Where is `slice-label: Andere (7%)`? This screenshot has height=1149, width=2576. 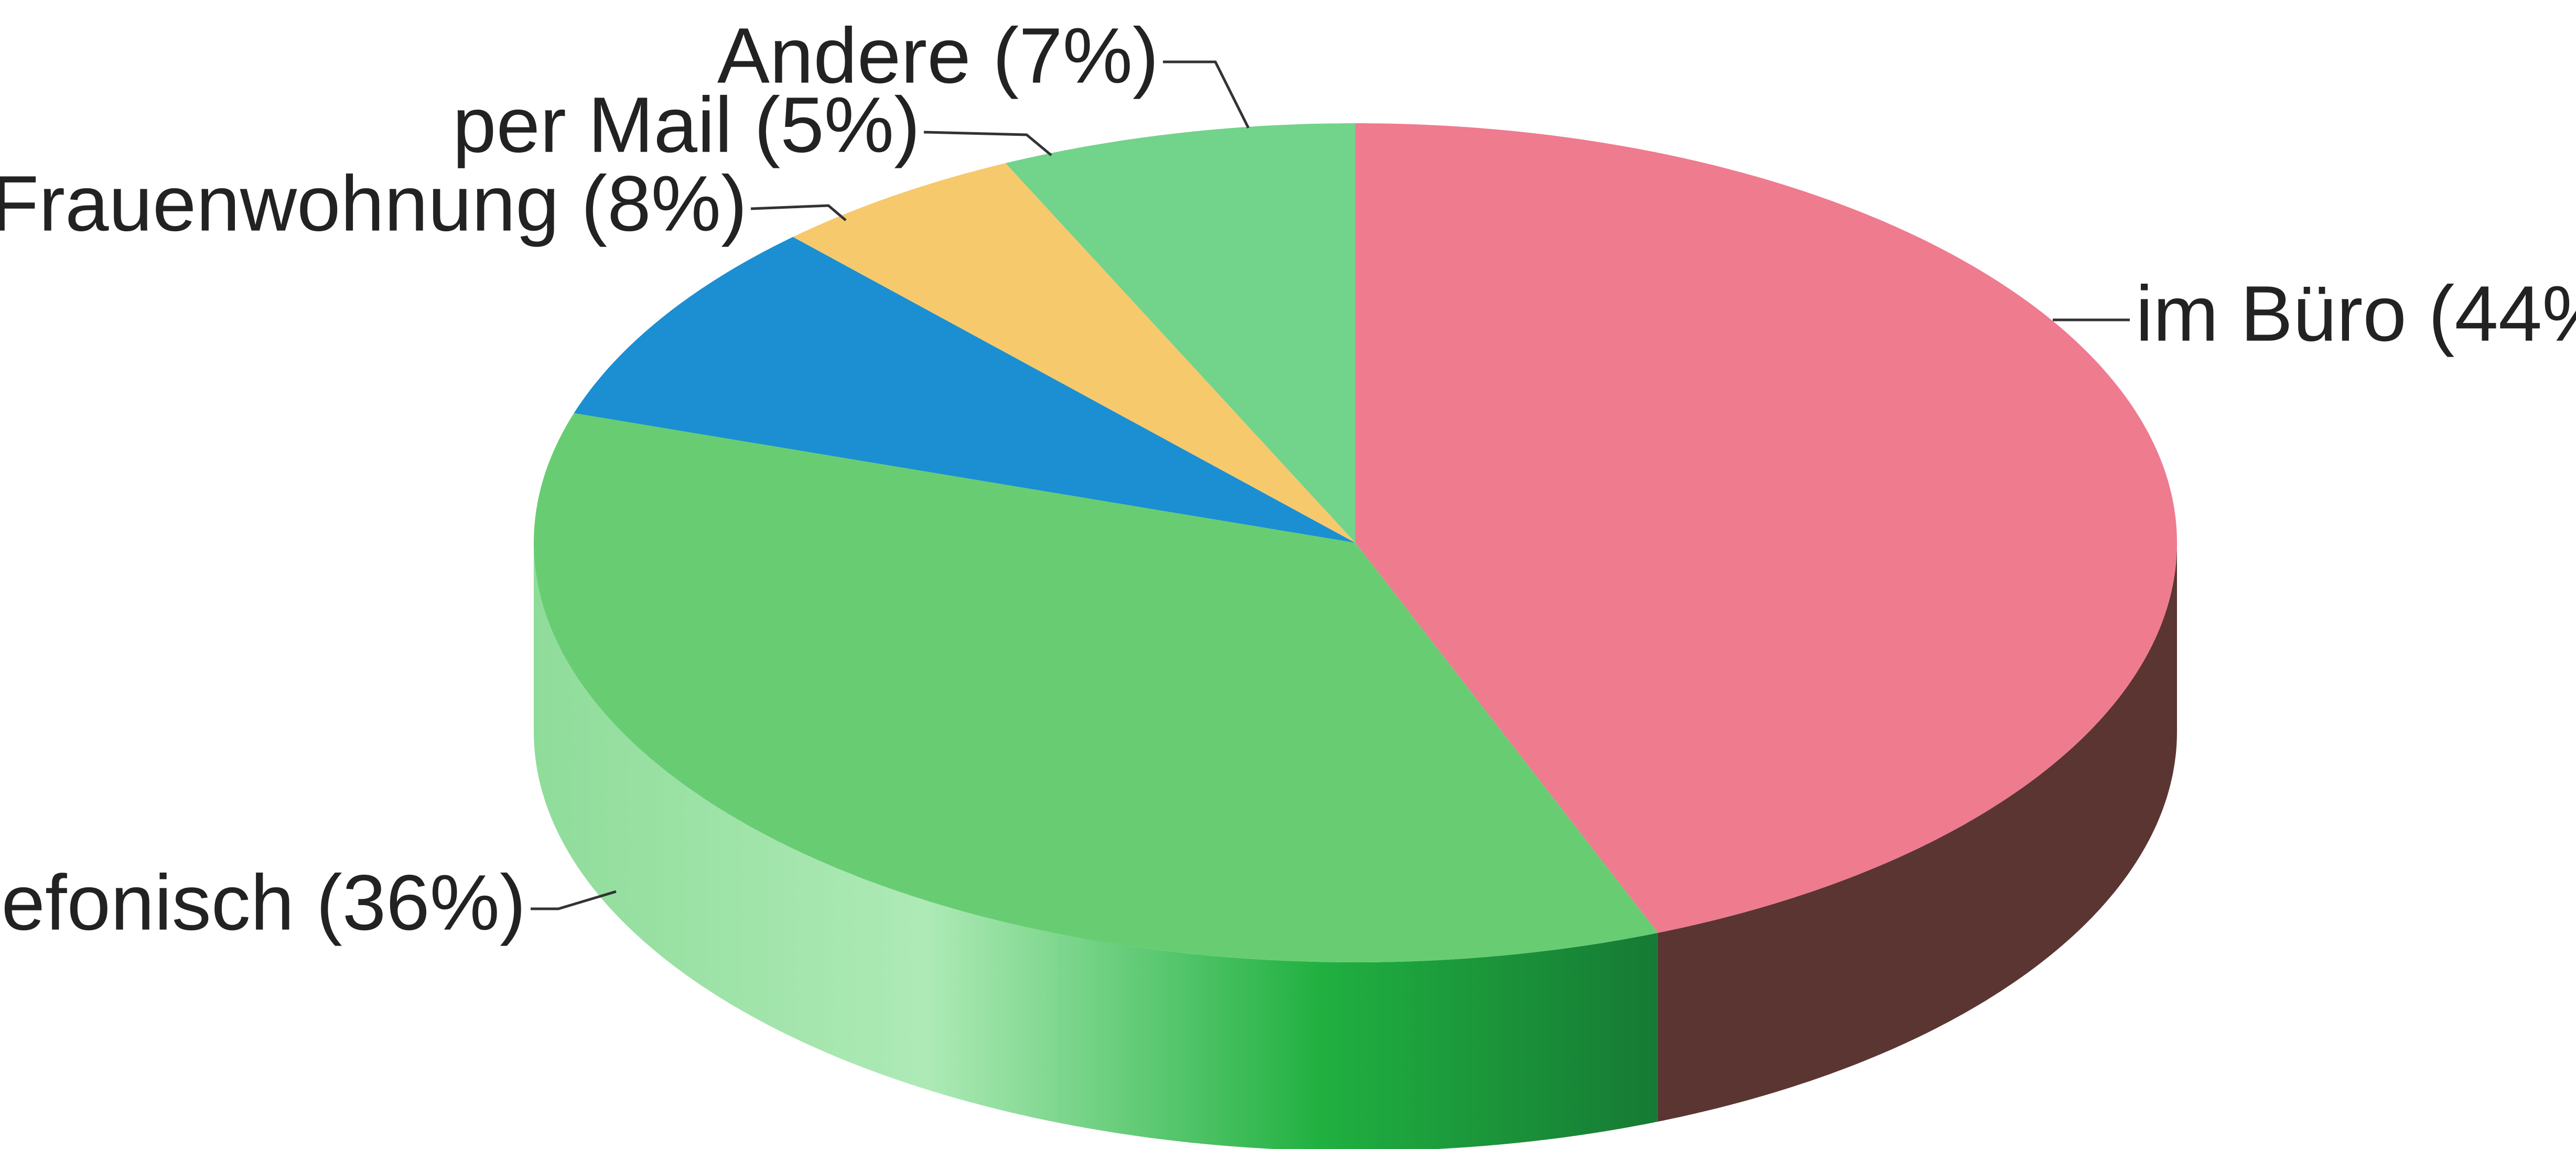 slice-label: Andere (7%) is located at coordinates (938, 56).